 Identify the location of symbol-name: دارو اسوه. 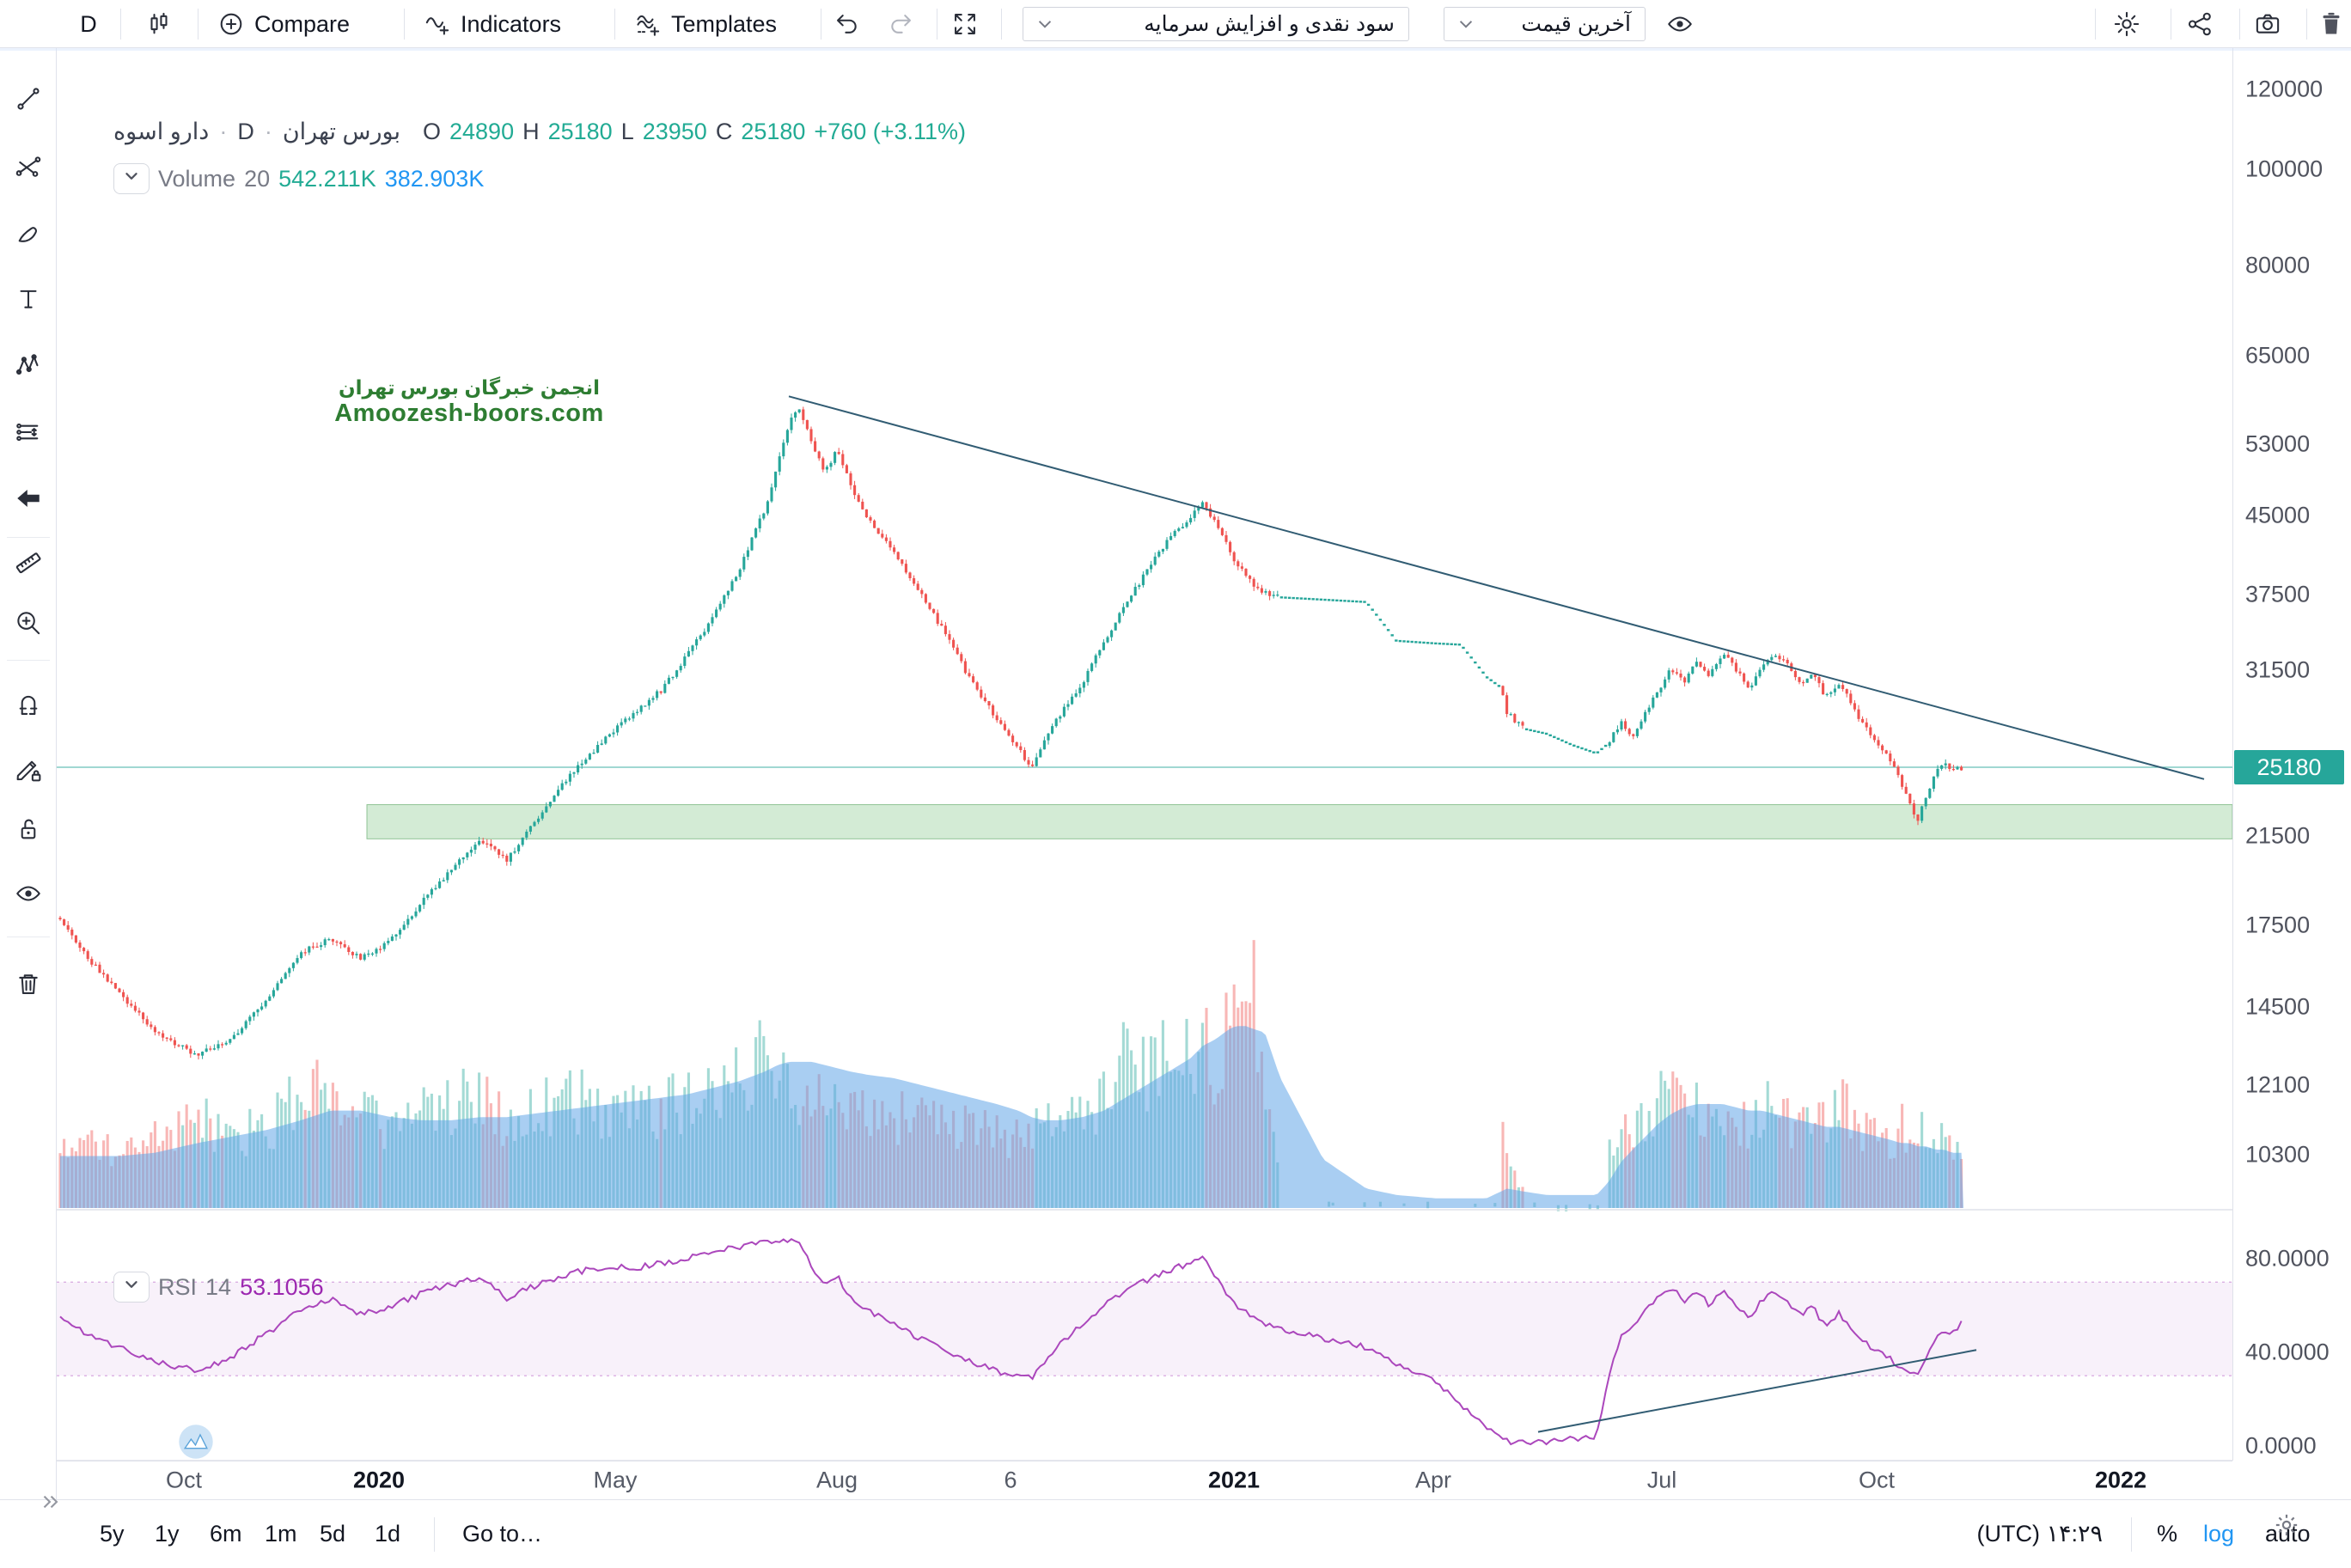
(161, 131).